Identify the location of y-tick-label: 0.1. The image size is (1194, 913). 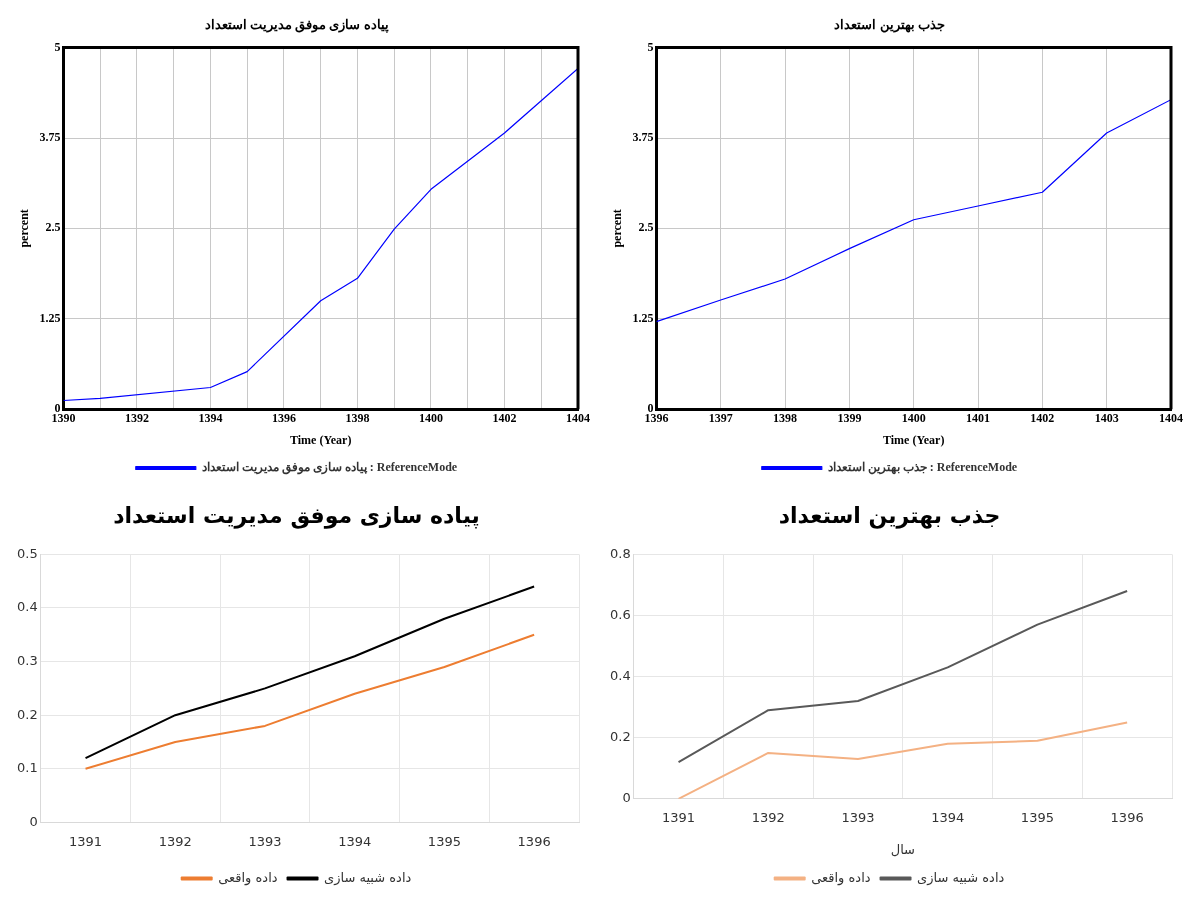
(27, 768).